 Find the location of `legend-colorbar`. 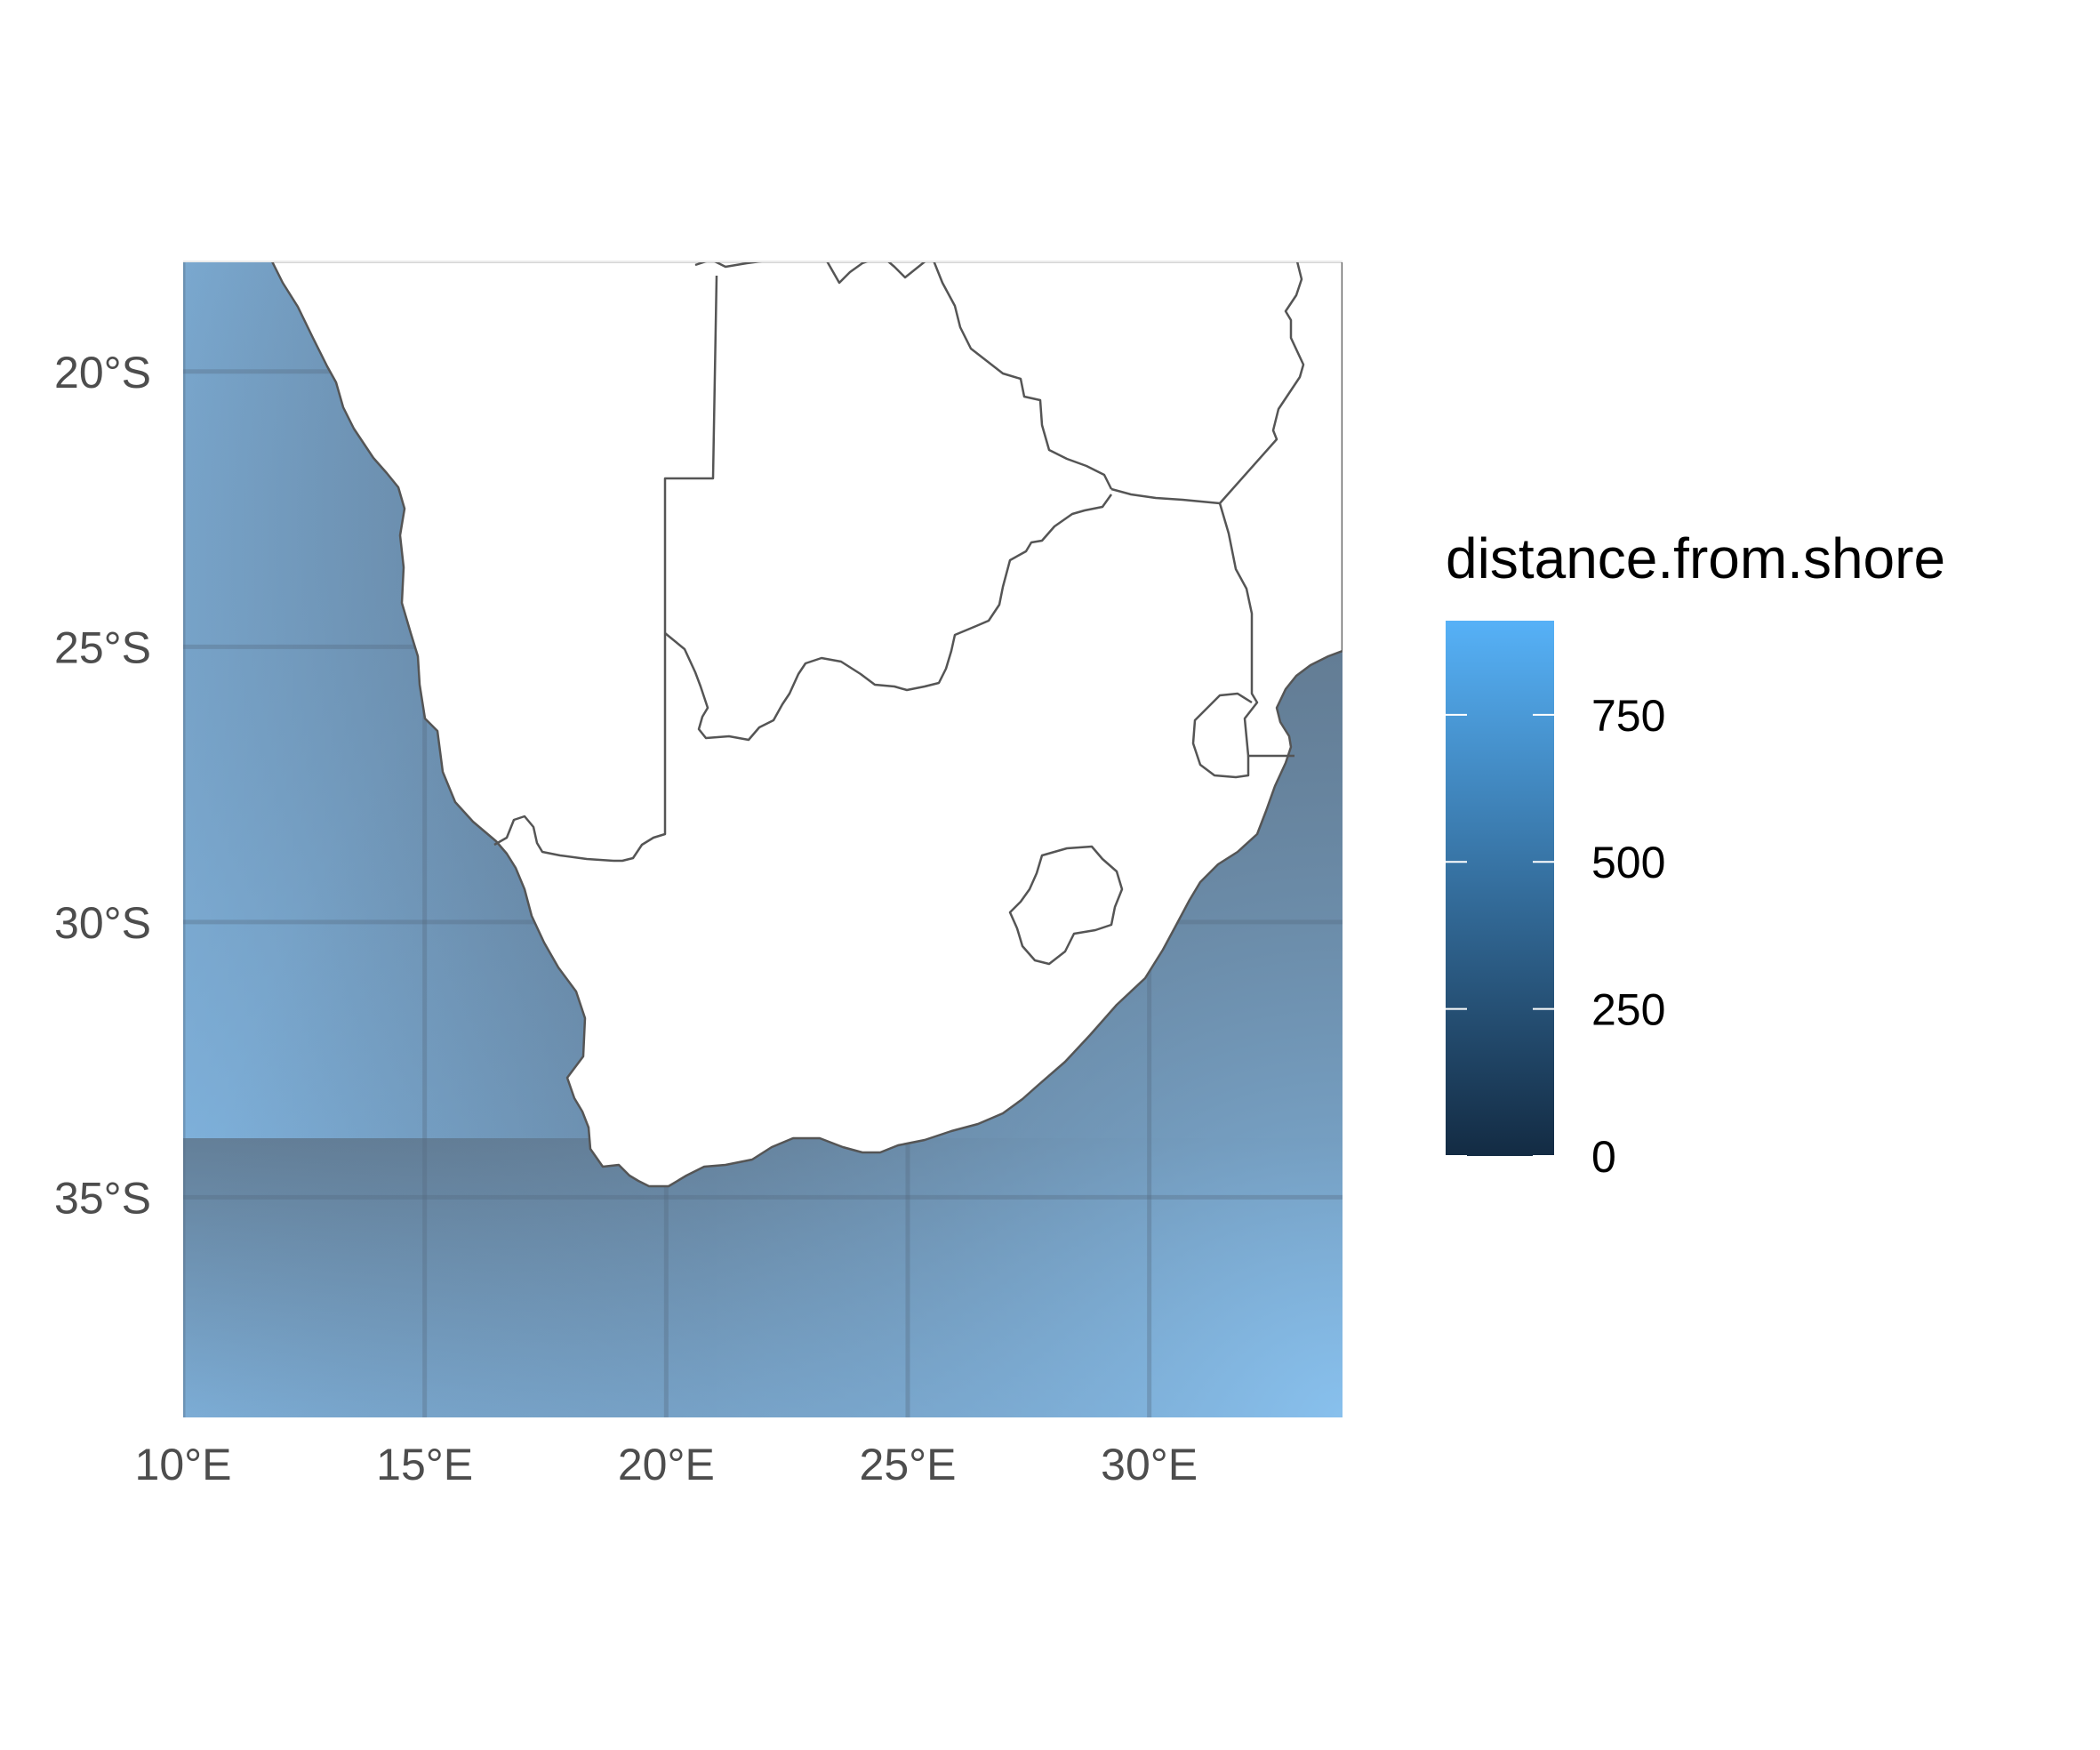

legend-colorbar is located at coordinates (1500, 888).